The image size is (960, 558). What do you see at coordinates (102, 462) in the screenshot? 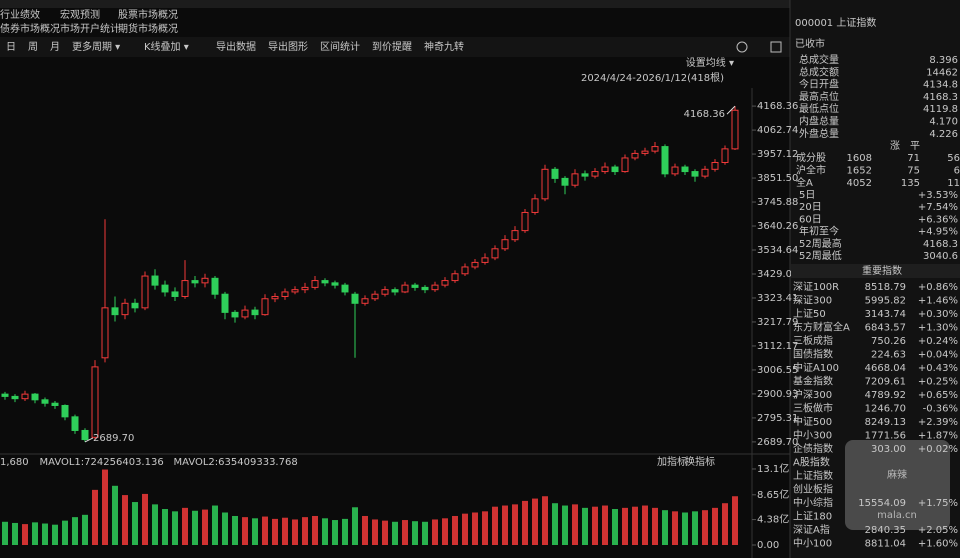
I see `volume-legend: MAVOL1:724256403.136` at bounding box center [102, 462].